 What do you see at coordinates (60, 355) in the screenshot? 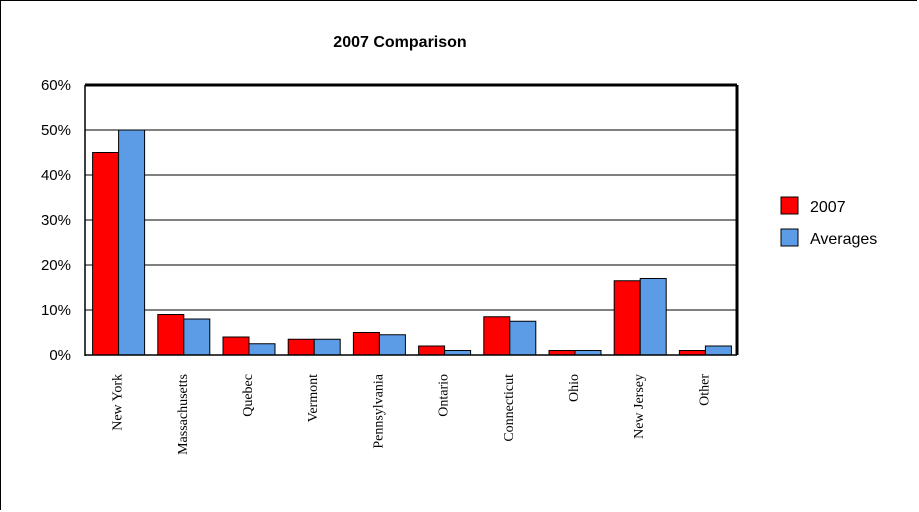
I see `y-tick-label: 0%` at bounding box center [60, 355].